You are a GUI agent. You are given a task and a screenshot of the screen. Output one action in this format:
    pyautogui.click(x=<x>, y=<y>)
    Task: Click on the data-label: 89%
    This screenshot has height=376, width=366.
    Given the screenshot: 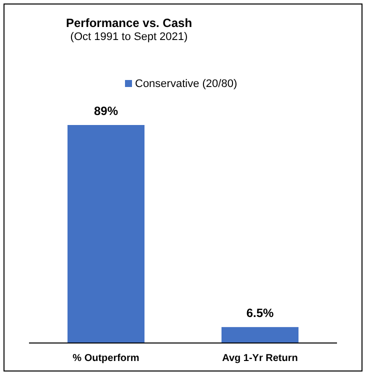 What is the action you would take?
    pyautogui.click(x=106, y=111)
    